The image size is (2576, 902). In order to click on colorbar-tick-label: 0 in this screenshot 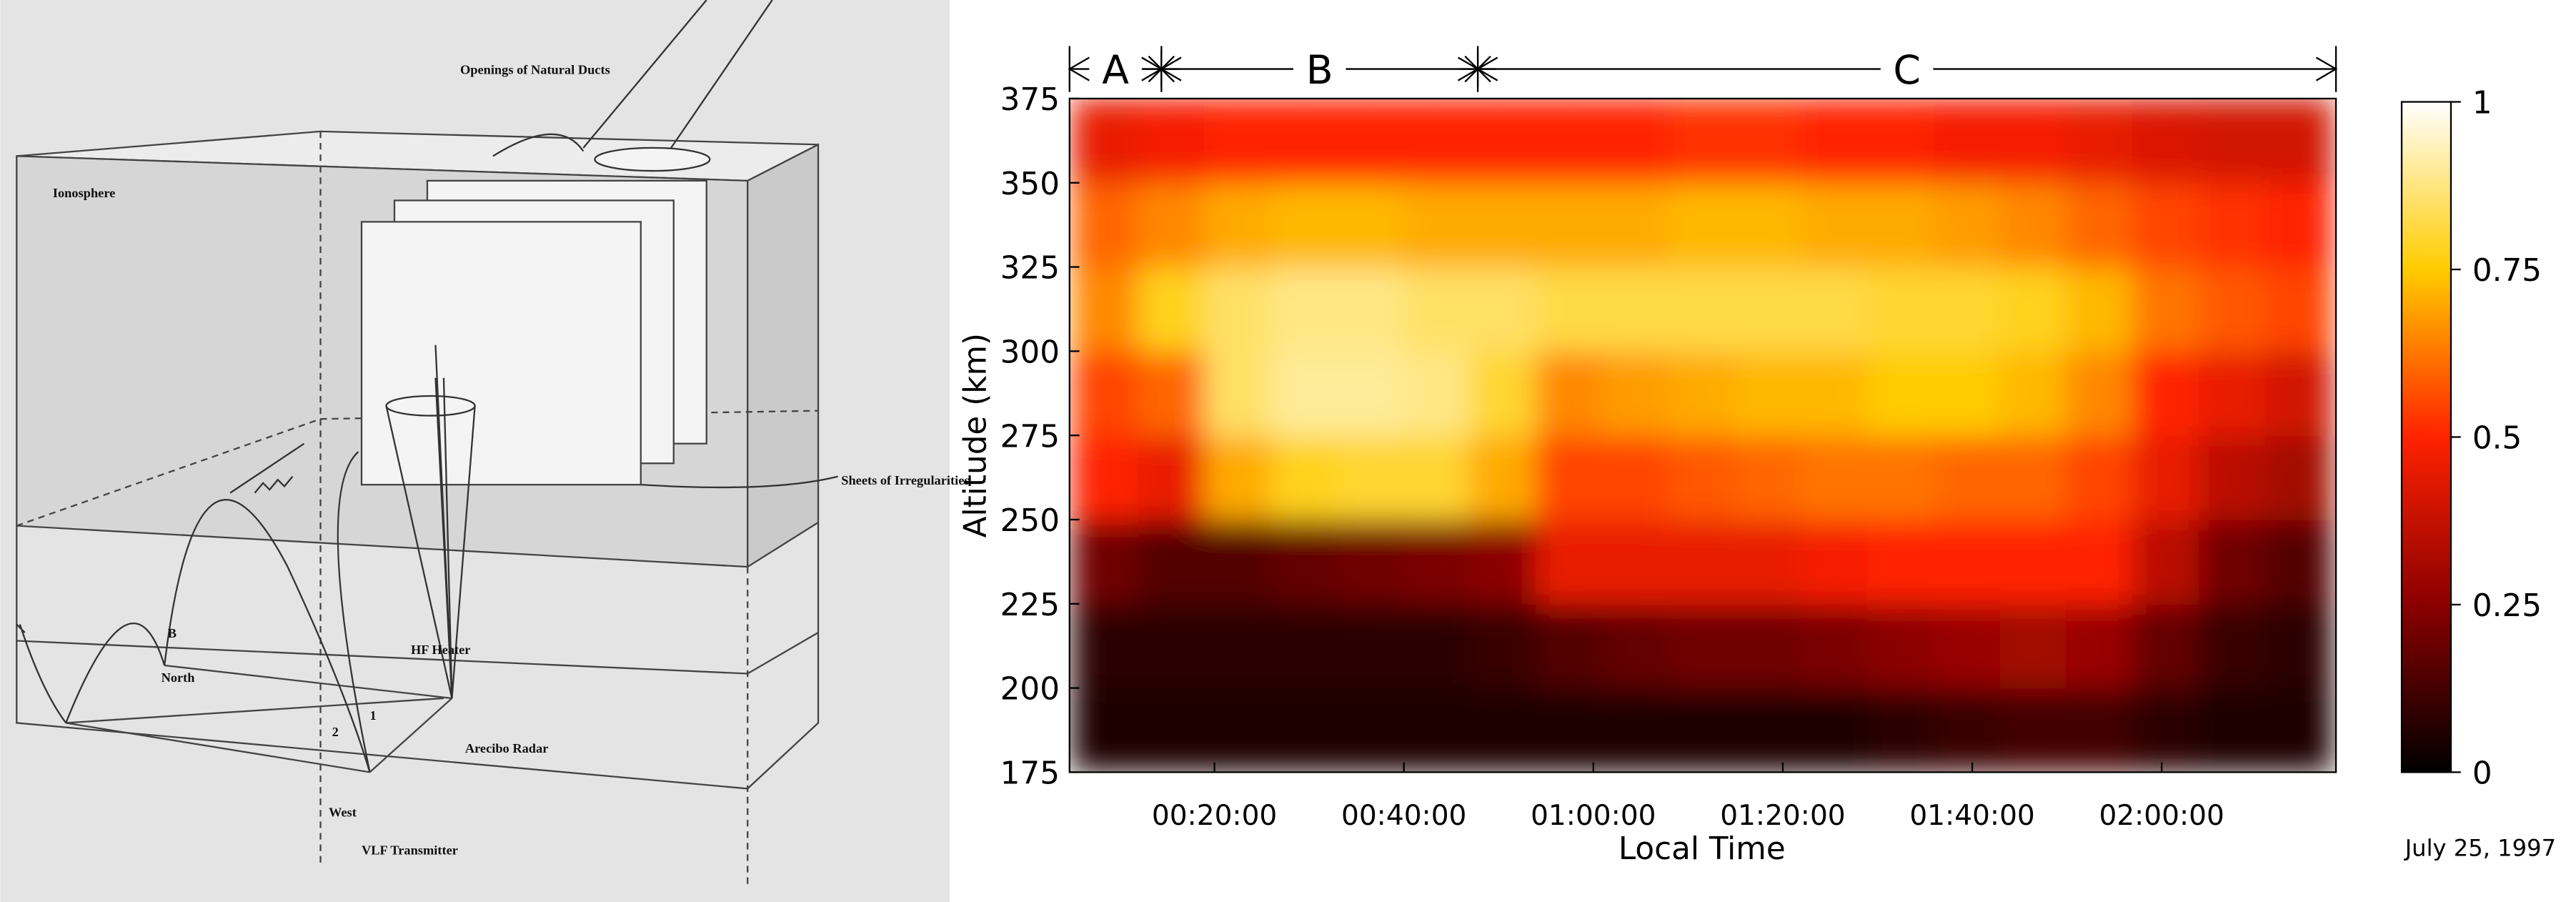, I will do `click(2482, 773)`.